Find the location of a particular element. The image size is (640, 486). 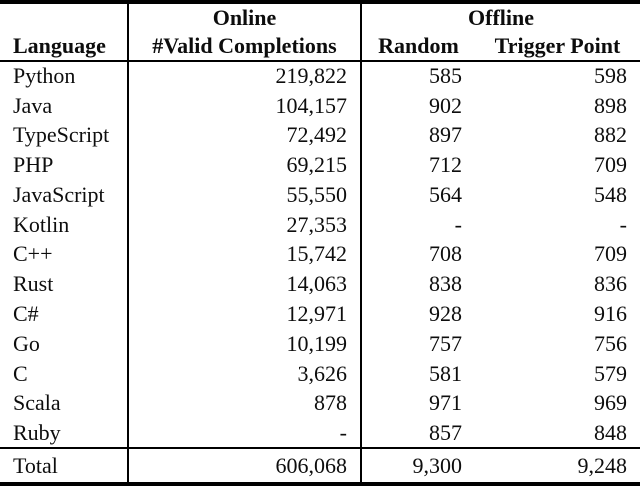

random-cell: 971 is located at coordinates (445, 403).